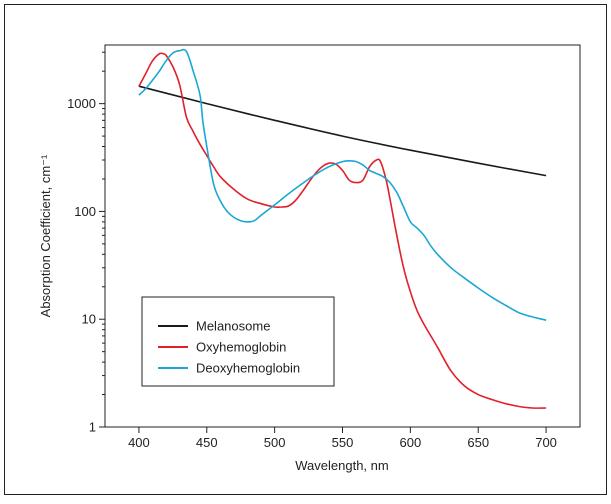 This screenshot has height=504, width=611. Describe the element at coordinates (411, 442) in the screenshot. I see `x-tick-label-600: 600` at that location.